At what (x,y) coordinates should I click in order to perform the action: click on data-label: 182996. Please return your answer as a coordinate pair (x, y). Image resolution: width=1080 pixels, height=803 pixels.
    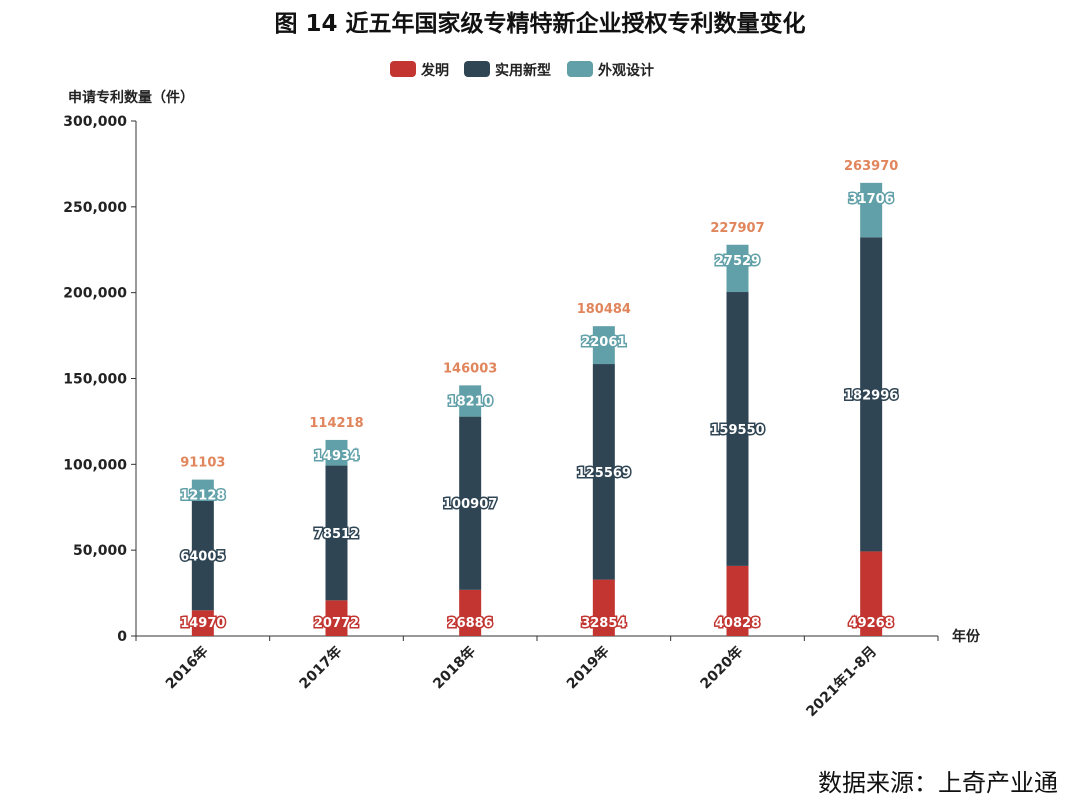
    Looking at the image, I should click on (871, 395).